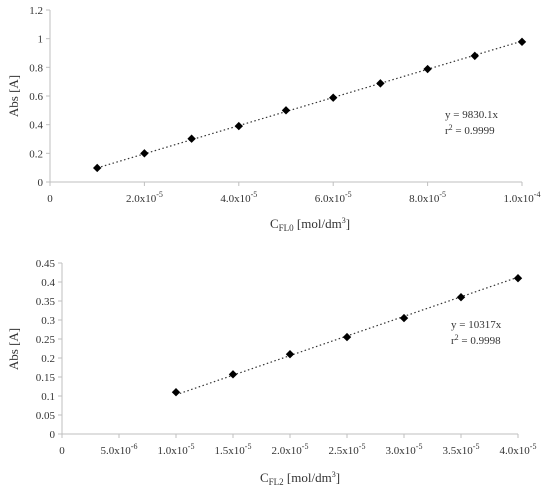 This screenshot has width=550, height=488. I want to click on chart-fl2-y-tick-label: 0.35, so click(46, 302).